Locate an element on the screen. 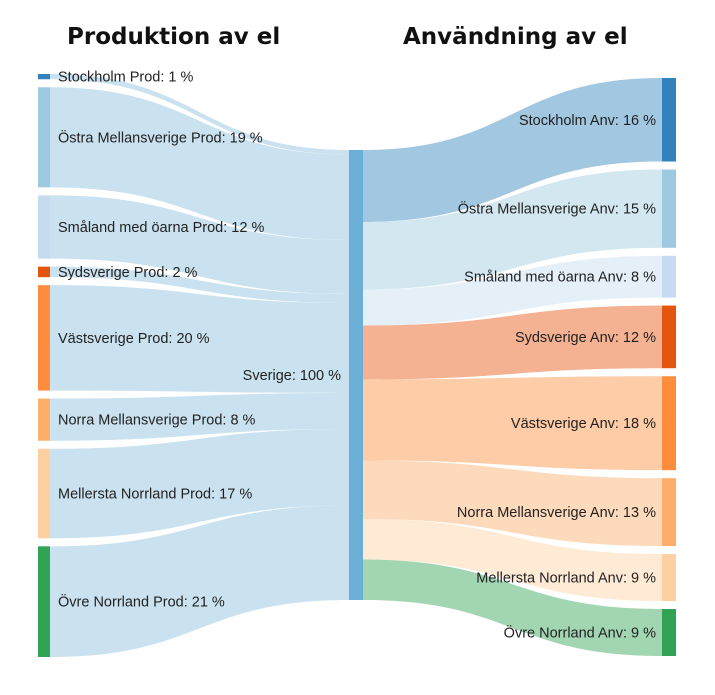  label-västsverige-anv-18: Västsverige Anv: 18 % is located at coordinates (583, 424).